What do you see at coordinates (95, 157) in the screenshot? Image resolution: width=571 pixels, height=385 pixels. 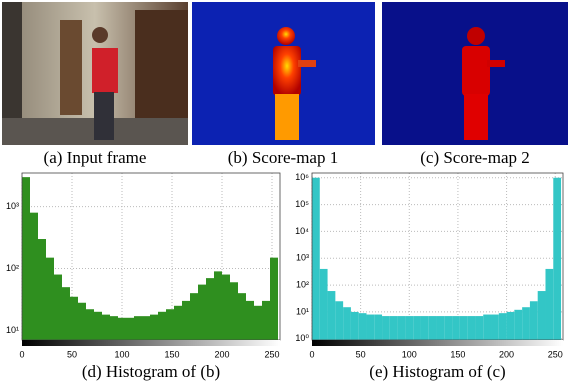 I see `caption: (a) Input frame` at bounding box center [95, 157].